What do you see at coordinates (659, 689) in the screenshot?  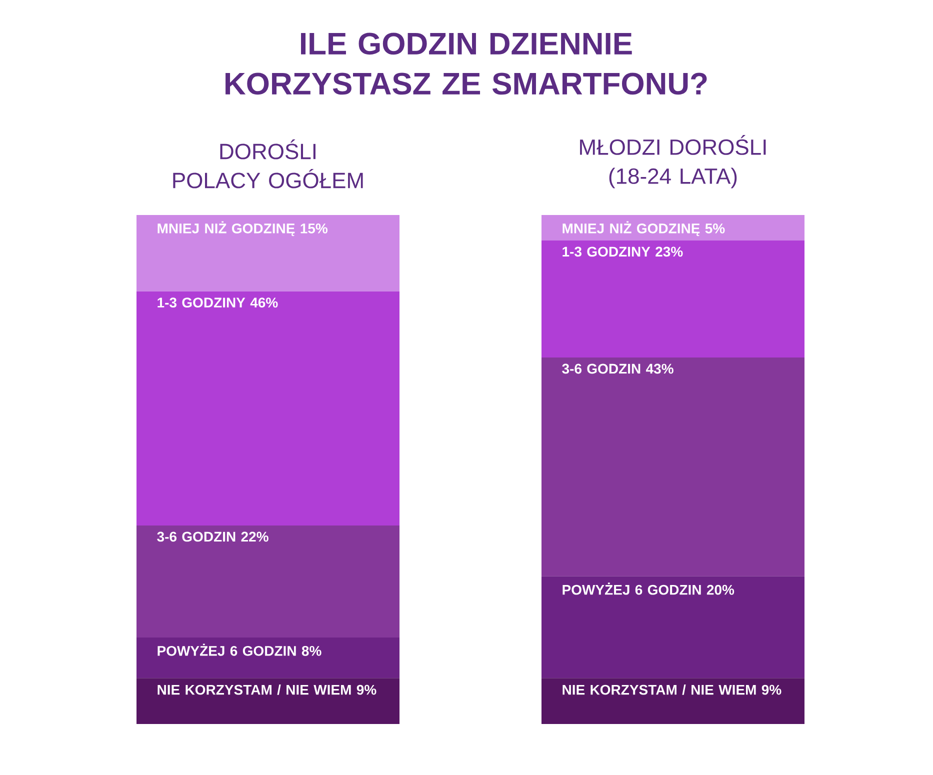 I see `text: NIE KORZYSTAM / NIE WIEM` at bounding box center [659, 689].